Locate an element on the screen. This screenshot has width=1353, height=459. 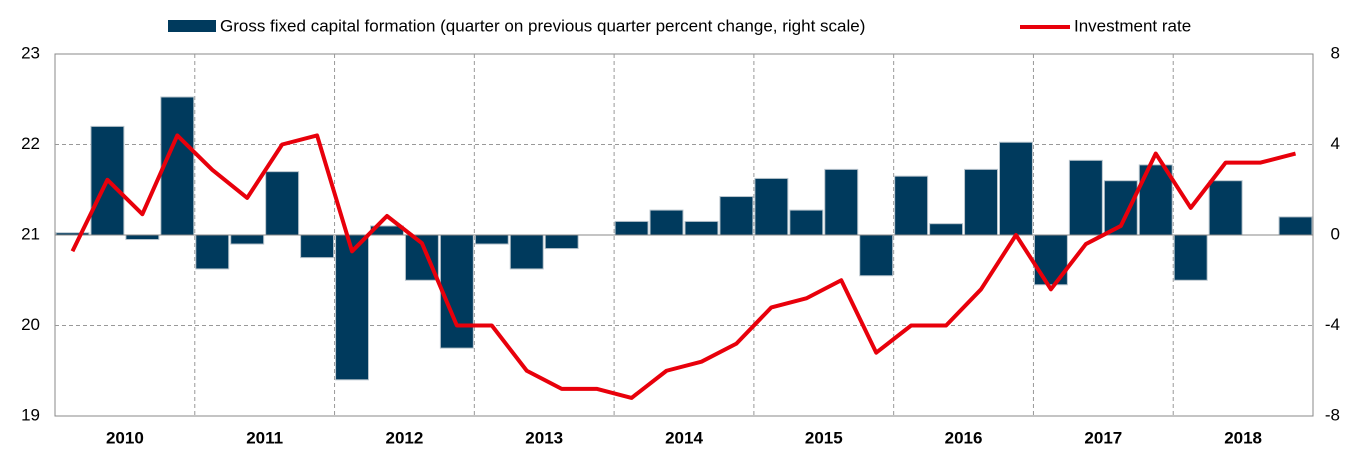
x-group-label: 2012 is located at coordinates (405, 437).